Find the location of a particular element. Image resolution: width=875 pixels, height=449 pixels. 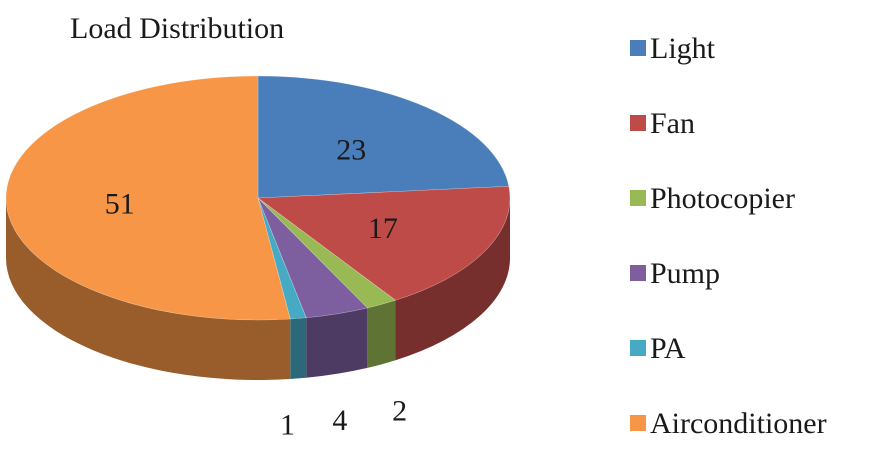

slice-photocopier is located at coordinates (327, 253).